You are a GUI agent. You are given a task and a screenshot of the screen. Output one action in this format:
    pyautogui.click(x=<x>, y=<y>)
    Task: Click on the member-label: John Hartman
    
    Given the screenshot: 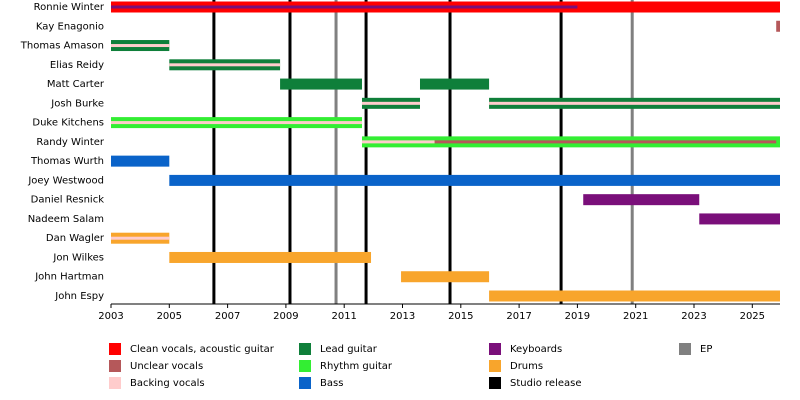 What is the action you would take?
    pyautogui.click(x=69, y=277)
    